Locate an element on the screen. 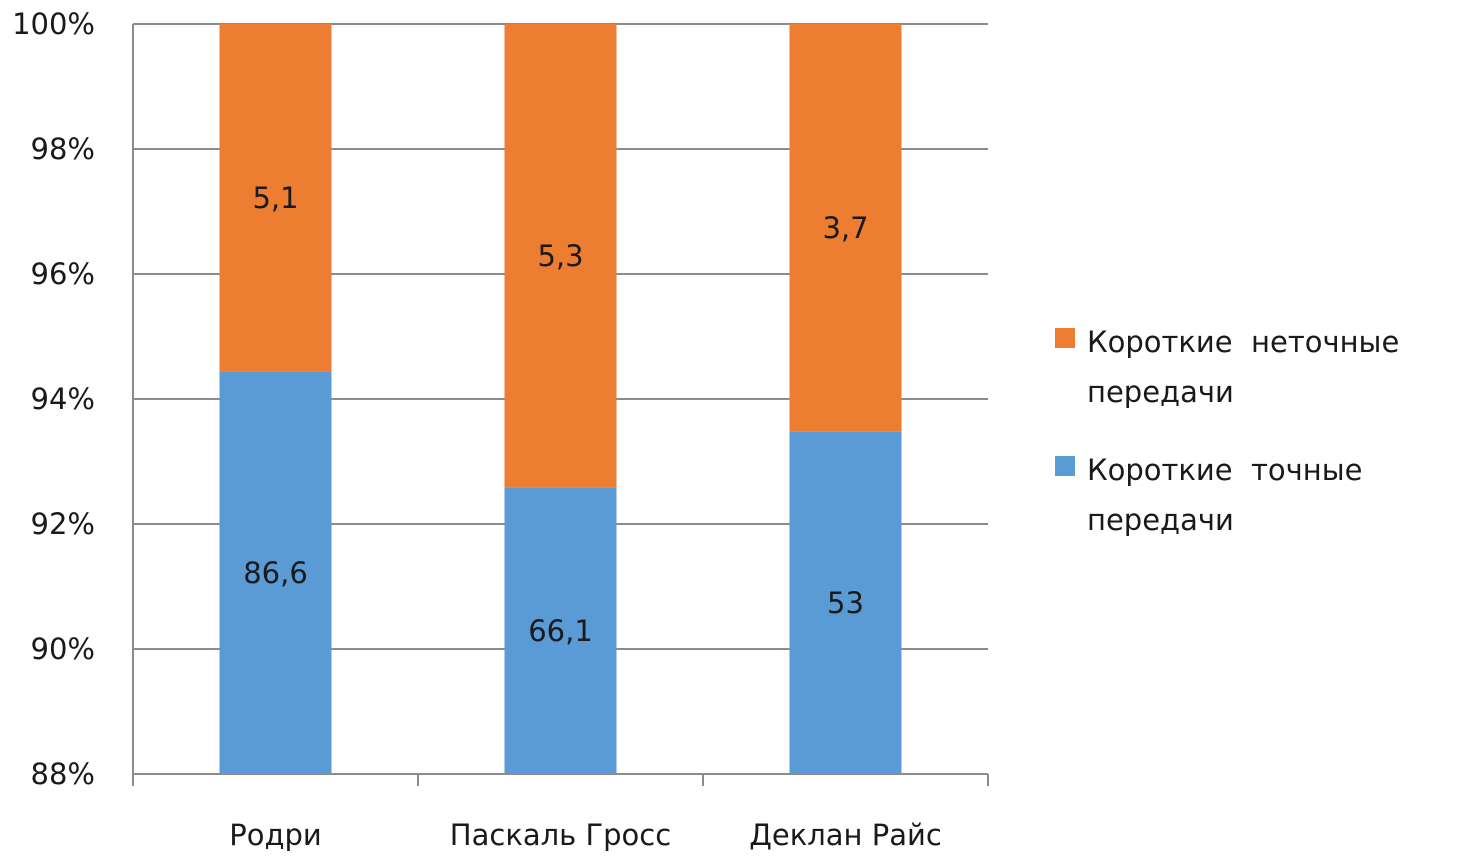 This screenshot has width=1460, height=865. data-label: 3,7 is located at coordinates (845, 228).